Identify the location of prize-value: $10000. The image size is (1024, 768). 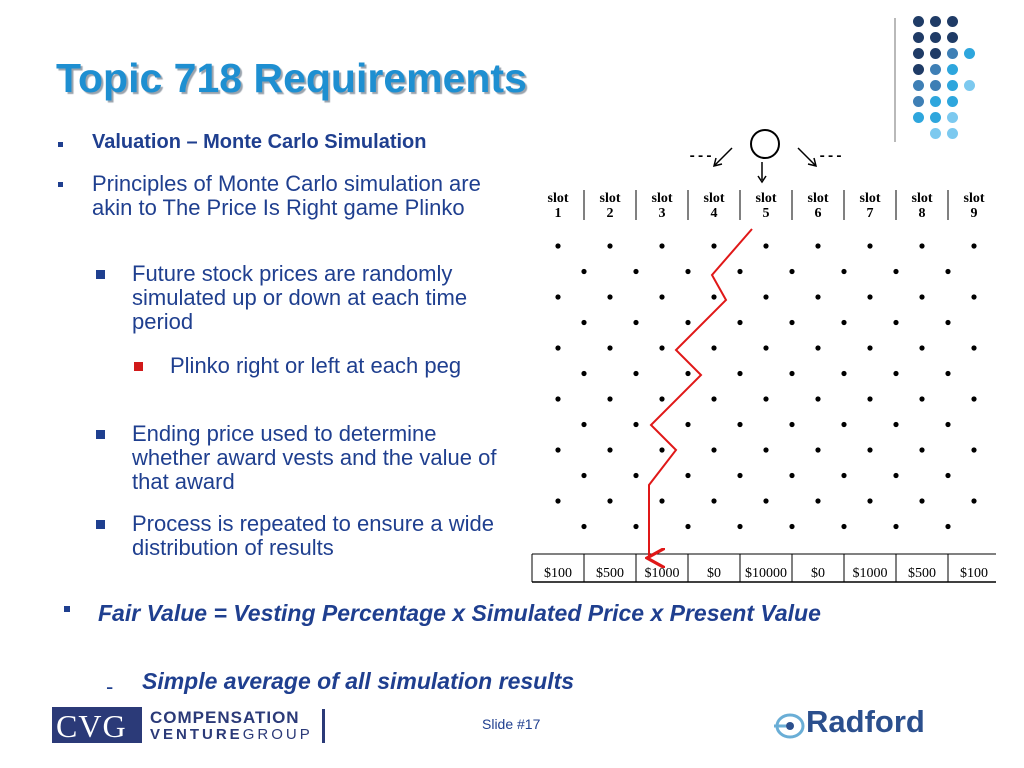
(766, 573).